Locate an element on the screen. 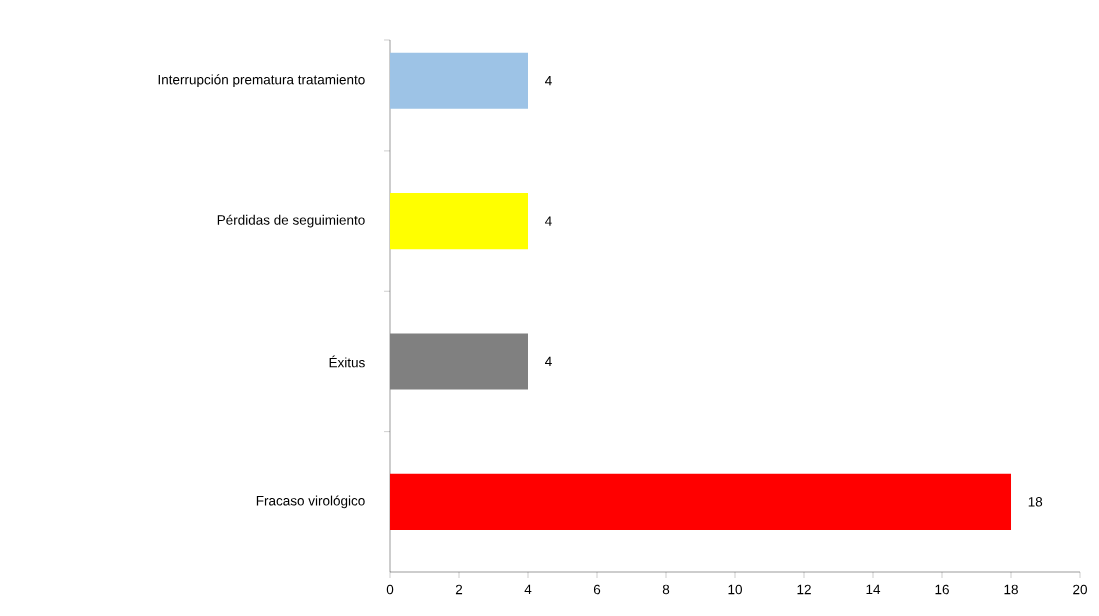 The width and height of the screenshot is (1099, 616). x-tick-label: 10 is located at coordinates (735, 589).